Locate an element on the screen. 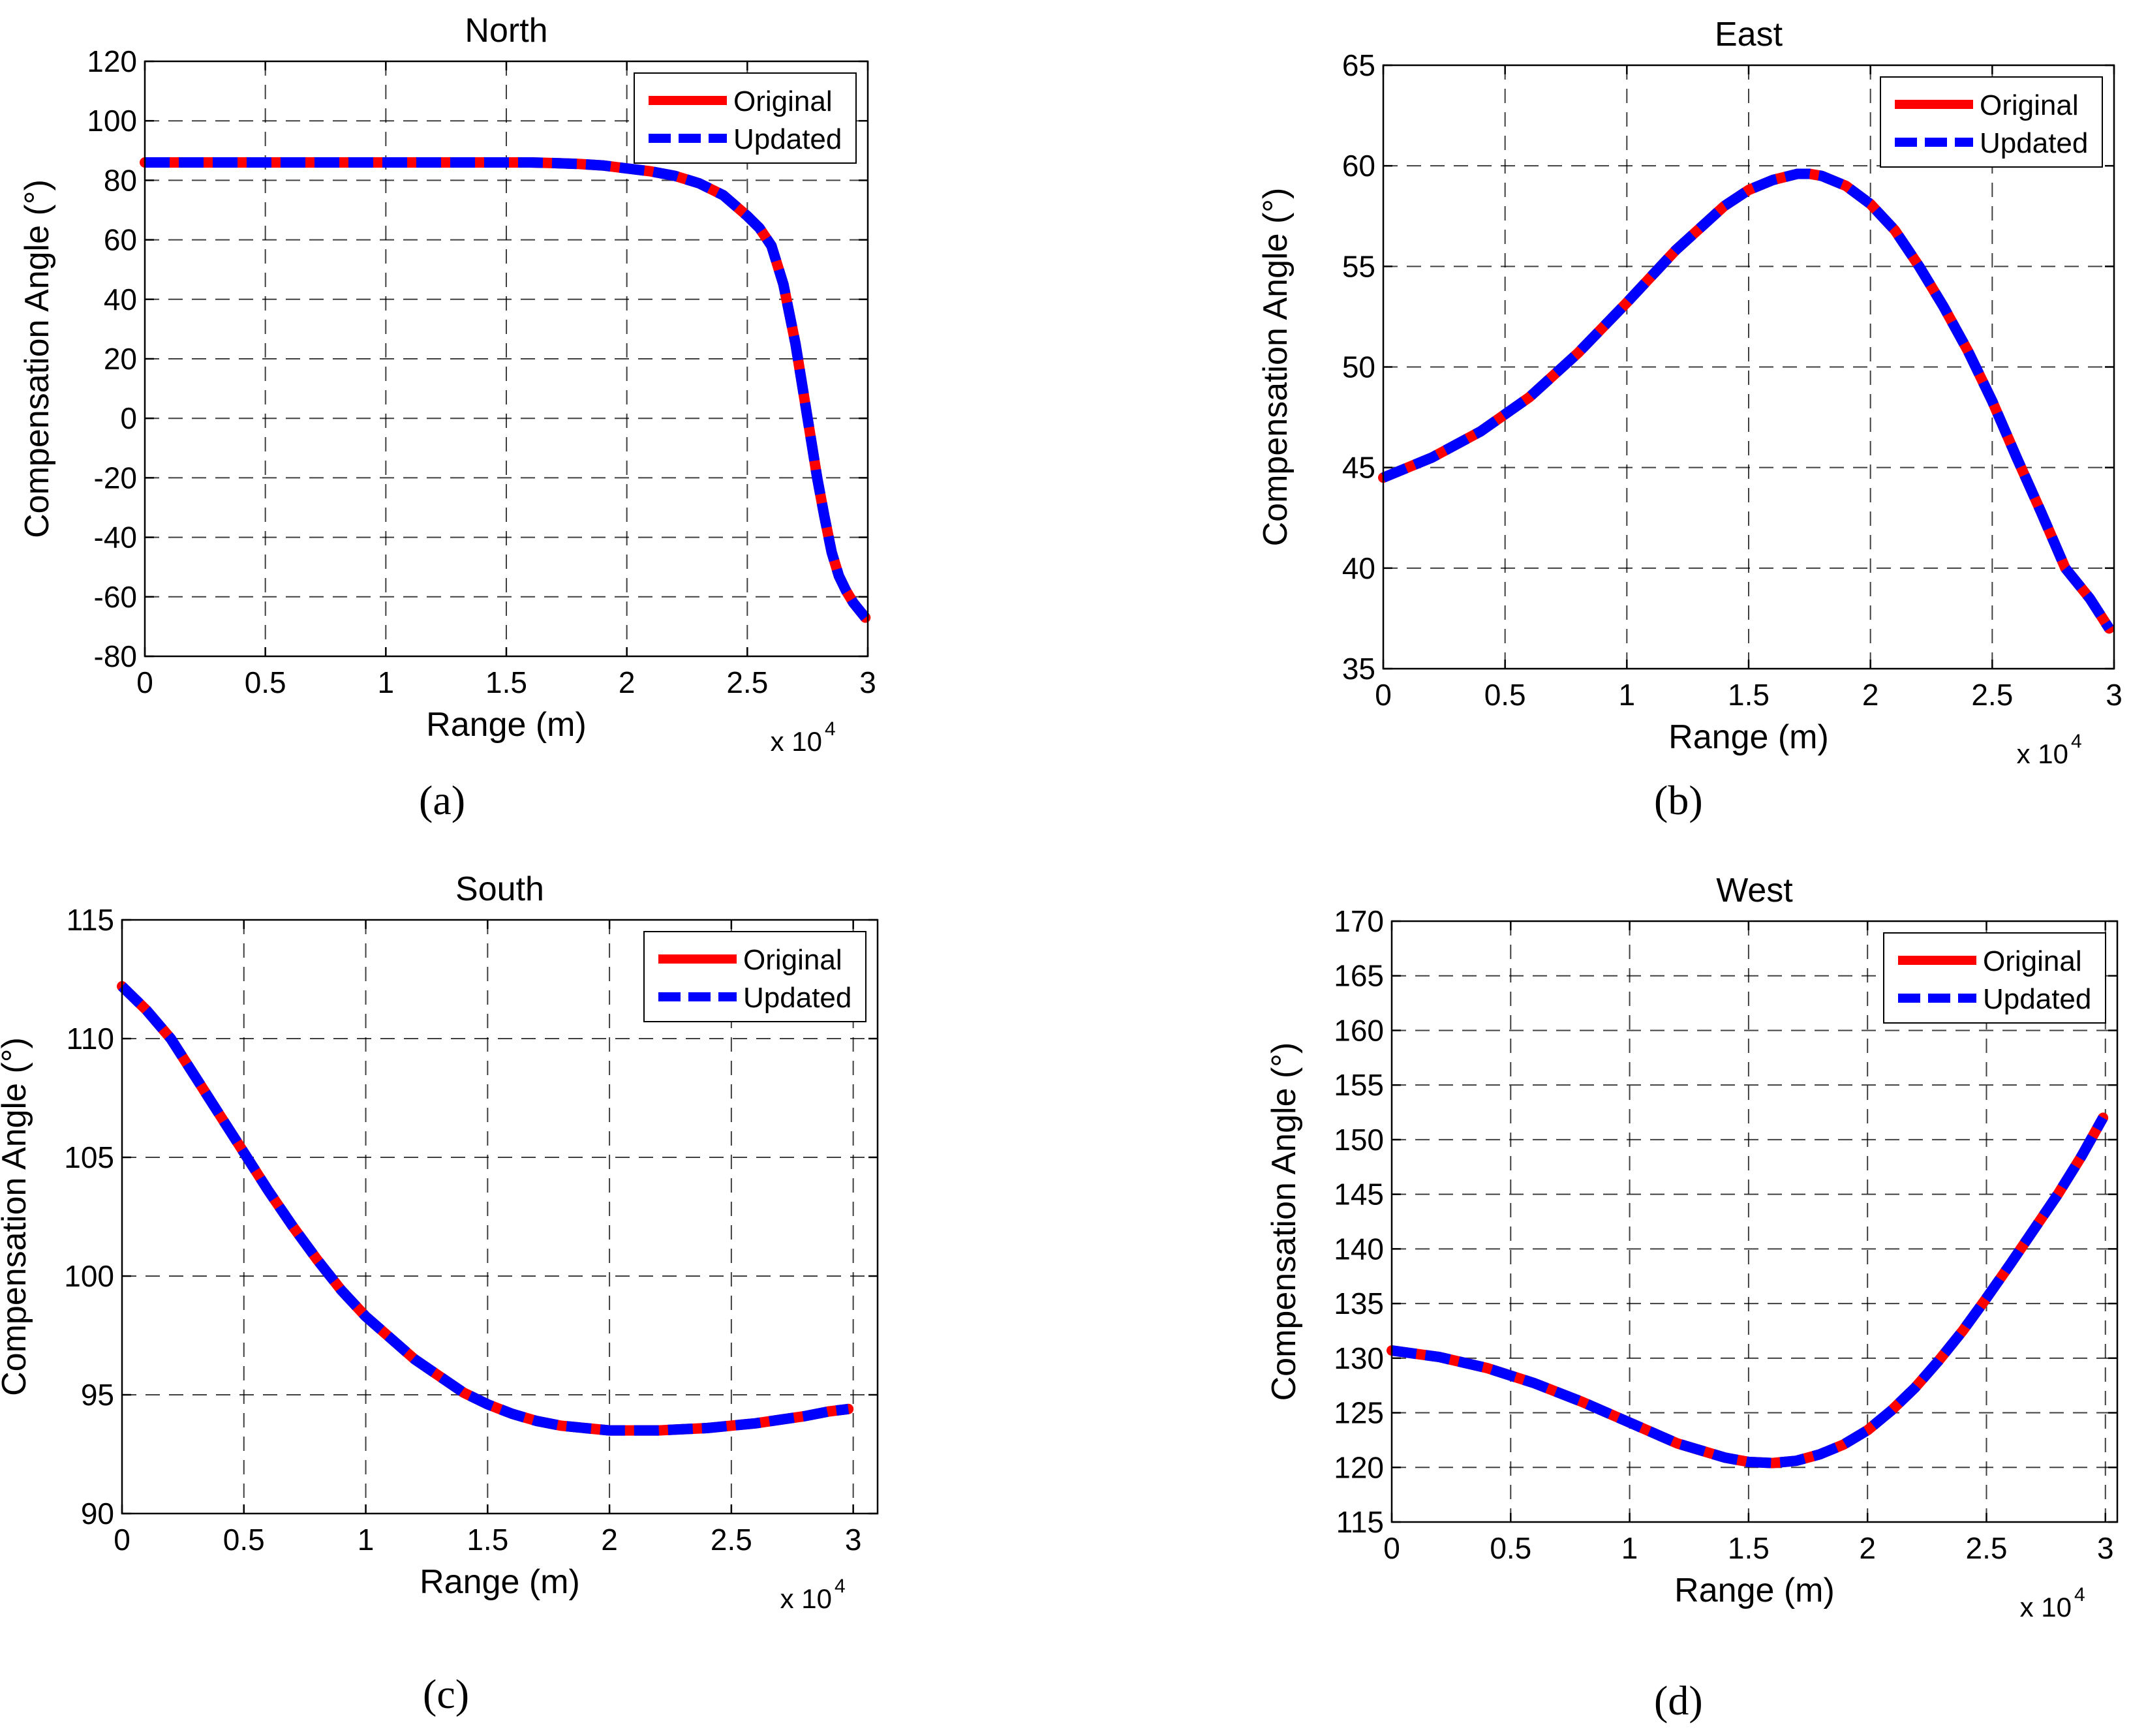  chart4-ytick-label-10: 120 is located at coordinates (1359, 1467).